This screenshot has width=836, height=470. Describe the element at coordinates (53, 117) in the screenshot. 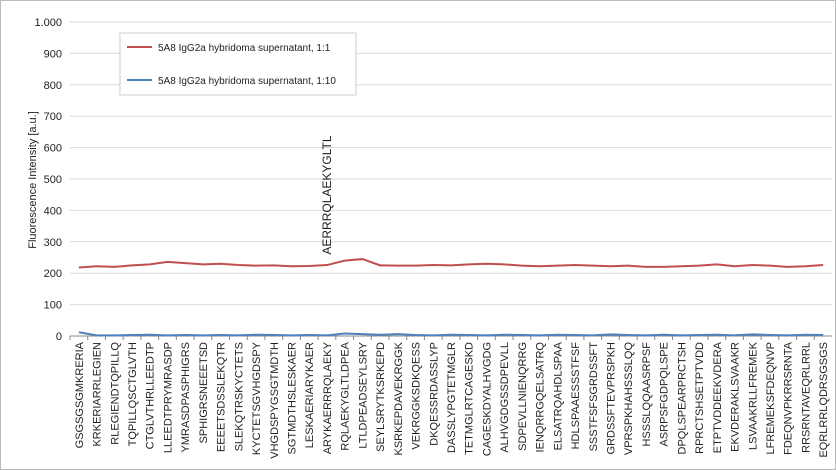

I see `y-tick-label: 700` at that location.